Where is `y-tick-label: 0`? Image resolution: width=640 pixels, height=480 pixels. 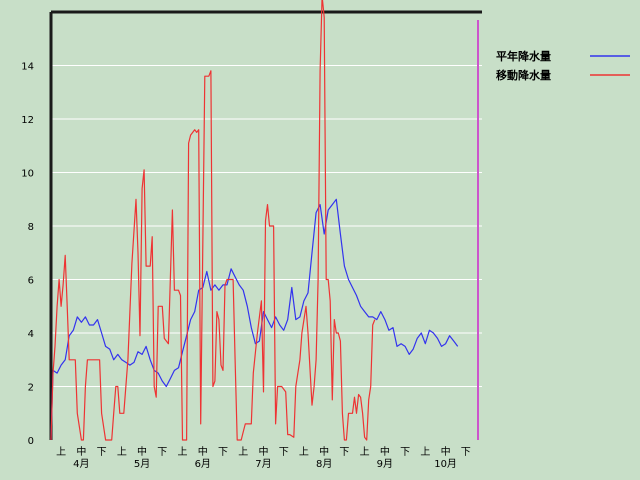
y-tick-label: 0 is located at coordinates (31, 441).